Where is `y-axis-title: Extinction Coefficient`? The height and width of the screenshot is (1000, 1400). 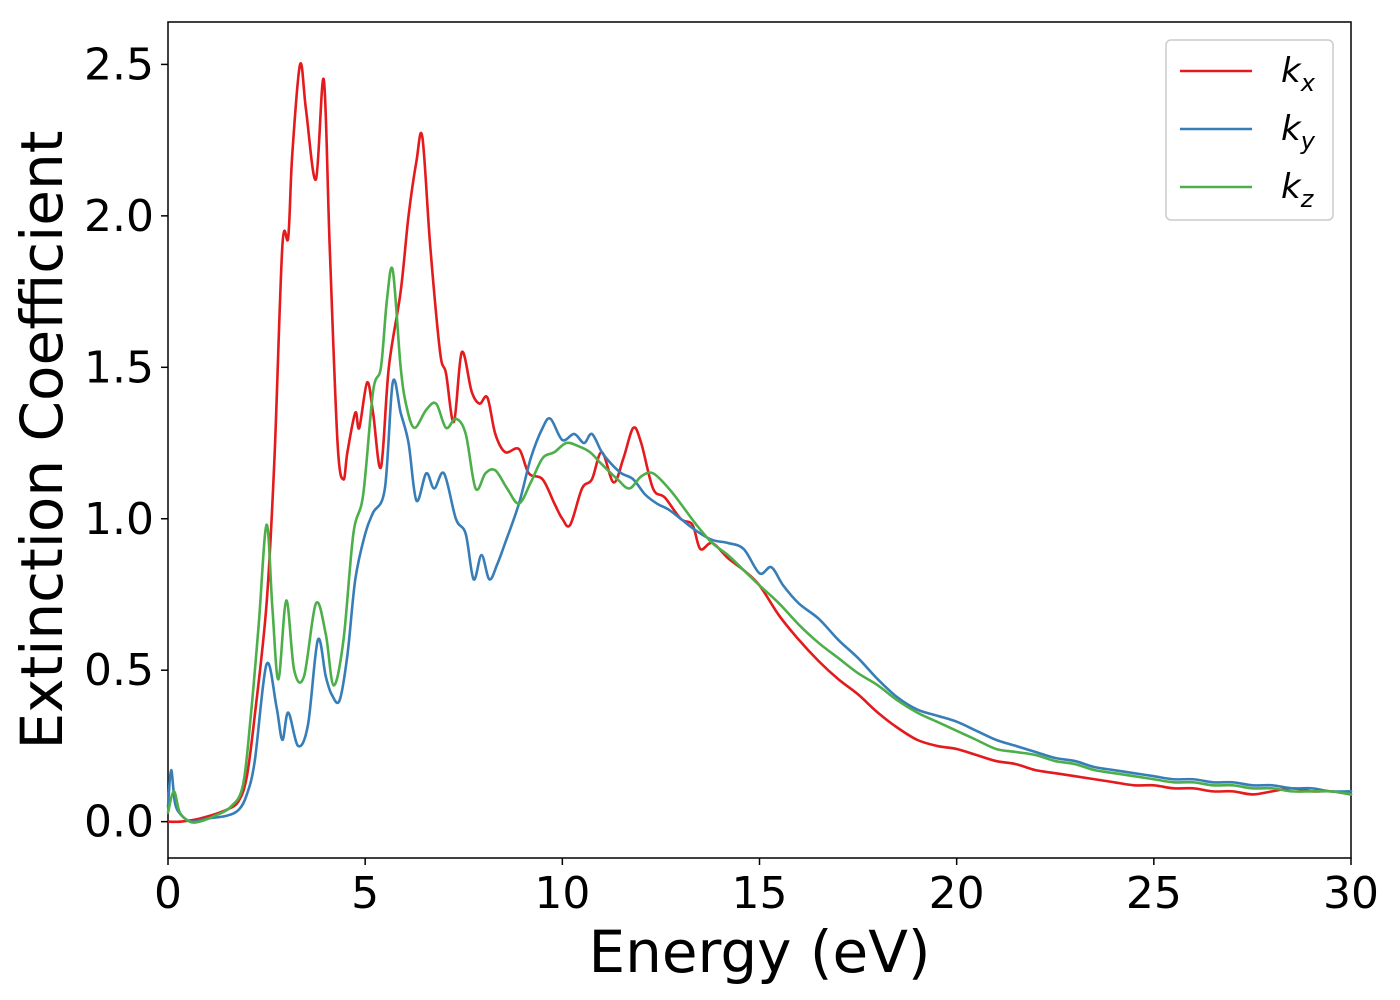
y-axis-title: Extinction Coefficient is located at coordinates (42, 440).